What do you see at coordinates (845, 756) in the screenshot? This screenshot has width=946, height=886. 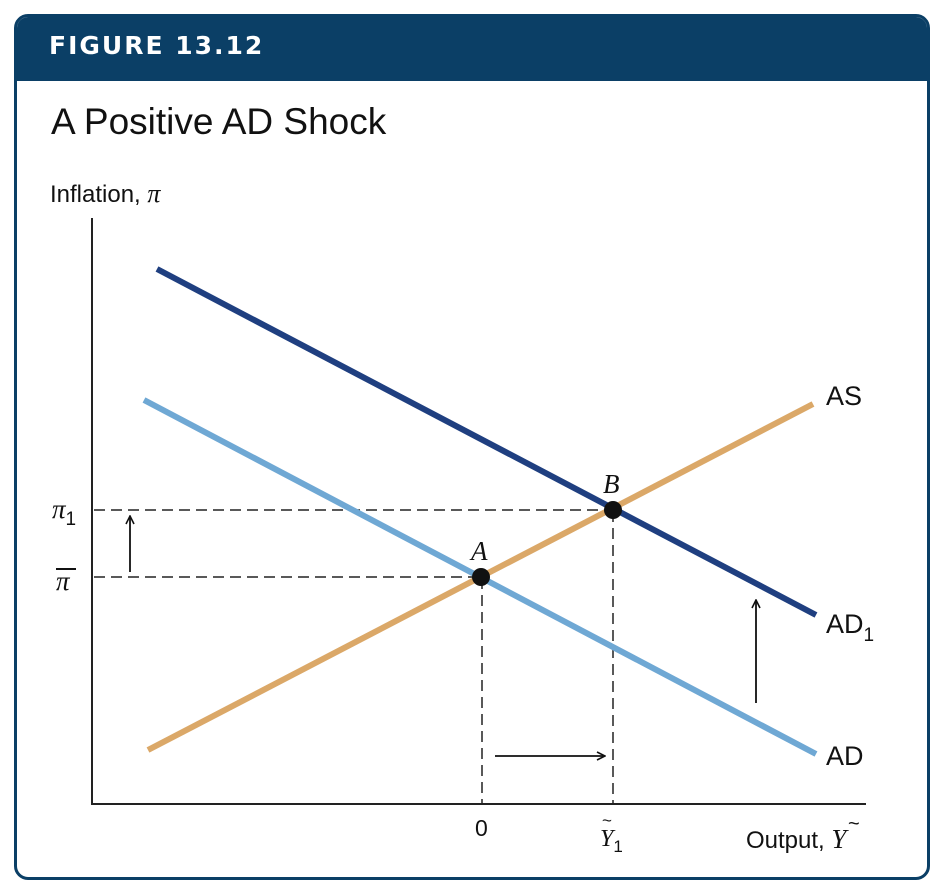 I see `ad-label: AD` at bounding box center [845, 756].